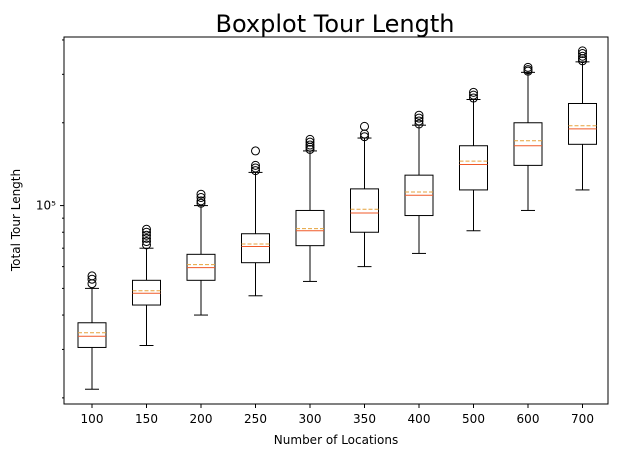 This screenshot has width=618, height=458. I want to click on x-axis: 100 150 200 250 300 350 400 500 600 700, so click(337, 415).